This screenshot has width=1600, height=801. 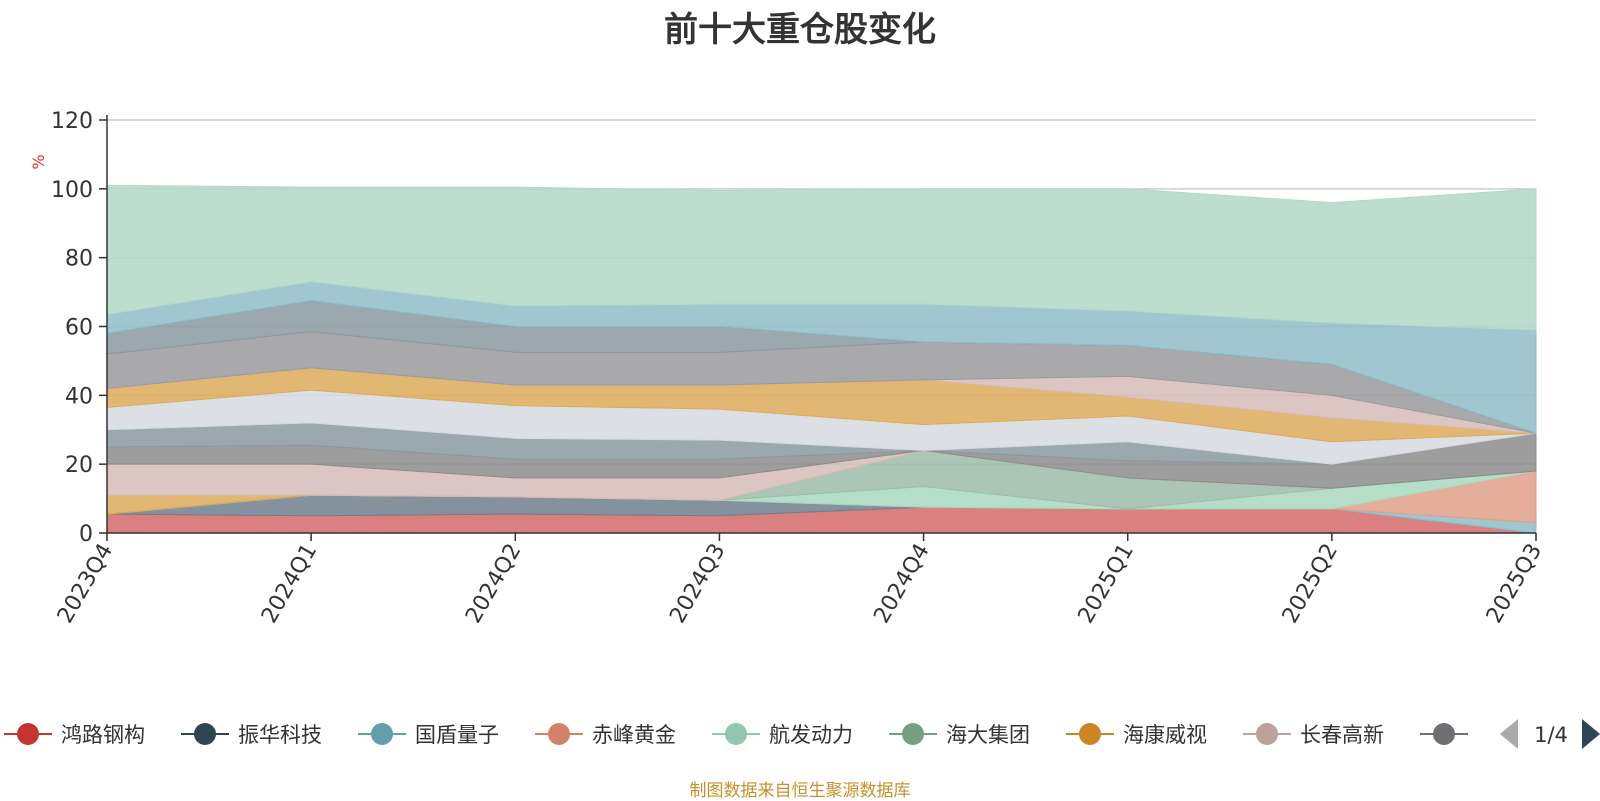 What do you see at coordinates (79, 396) in the screenshot?
I see `y-tick-label: 40` at bounding box center [79, 396].